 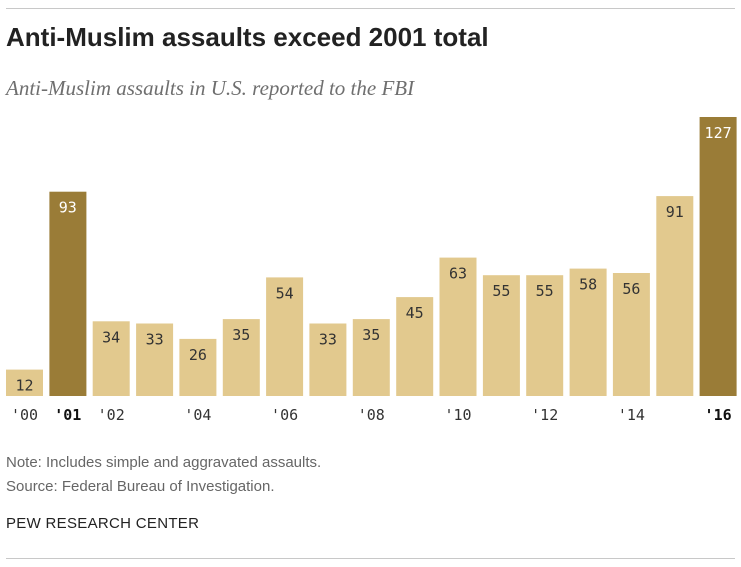 What do you see at coordinates (631, 415) in the screenshot?
I see `x-tick-label: '14` at bounding box center [631, 415].